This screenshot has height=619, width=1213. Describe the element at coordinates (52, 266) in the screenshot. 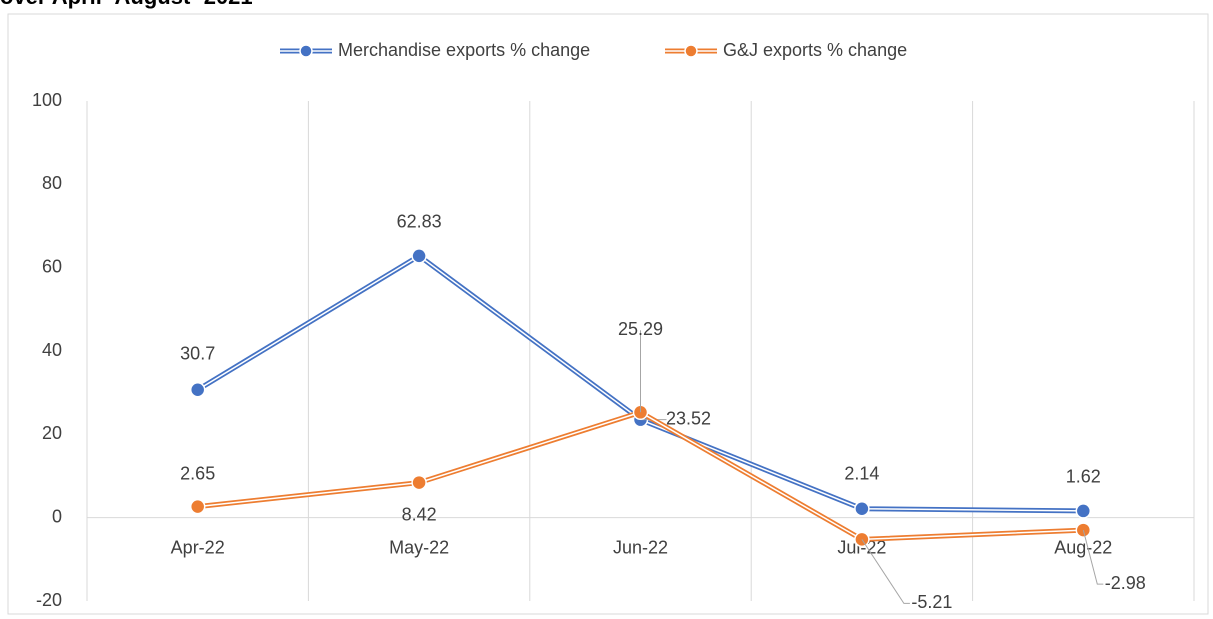

I see `y-tick-label: 60` at that location.